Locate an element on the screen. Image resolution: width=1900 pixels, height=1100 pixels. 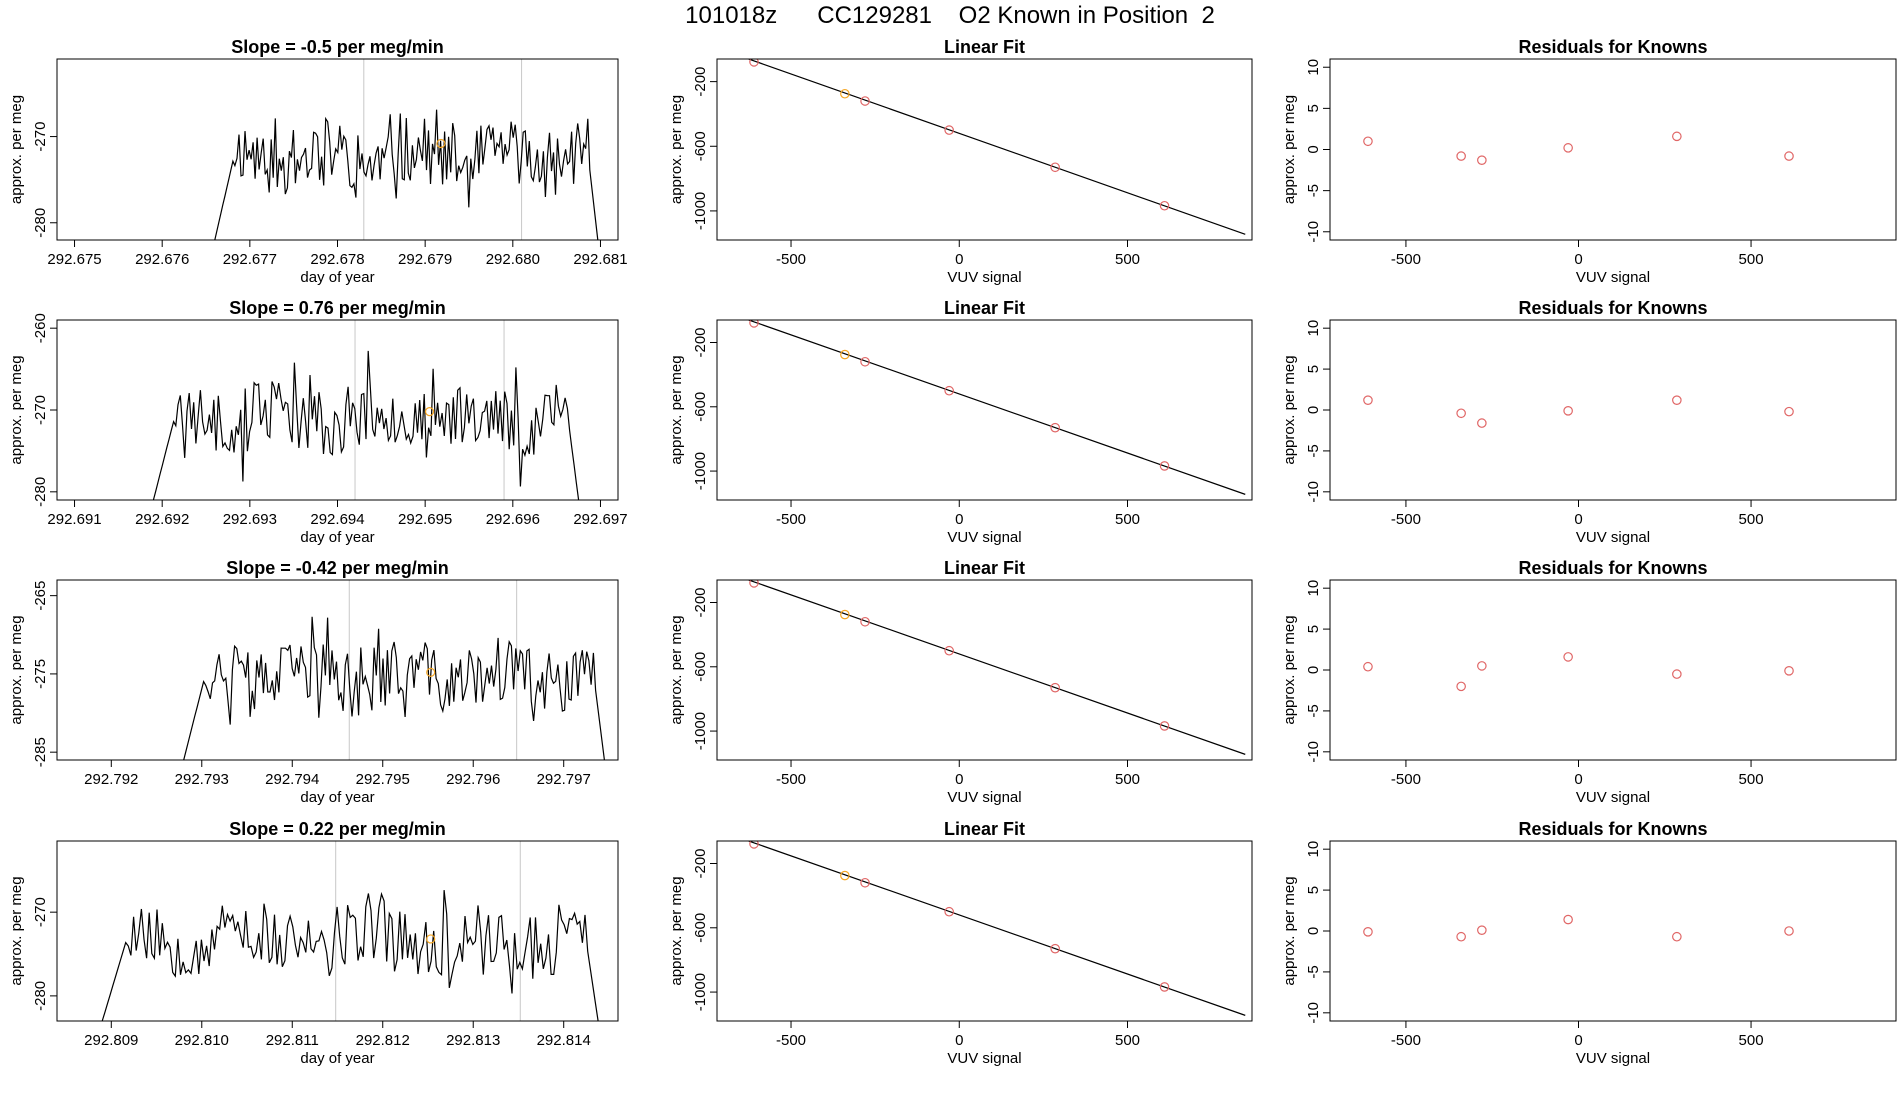
highlight-point is located at coordinates (441, 143).